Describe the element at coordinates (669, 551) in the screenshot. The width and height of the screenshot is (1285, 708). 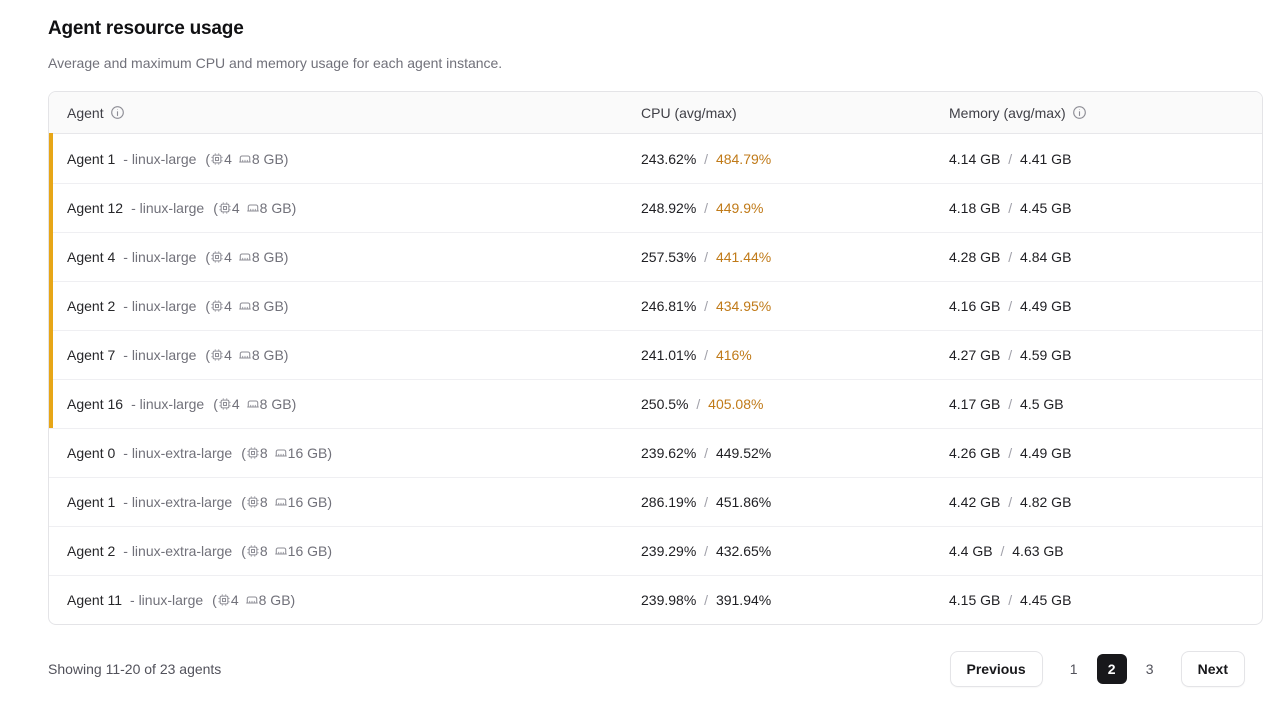
I see `cpu-avg-value: 239.29%` at that location.